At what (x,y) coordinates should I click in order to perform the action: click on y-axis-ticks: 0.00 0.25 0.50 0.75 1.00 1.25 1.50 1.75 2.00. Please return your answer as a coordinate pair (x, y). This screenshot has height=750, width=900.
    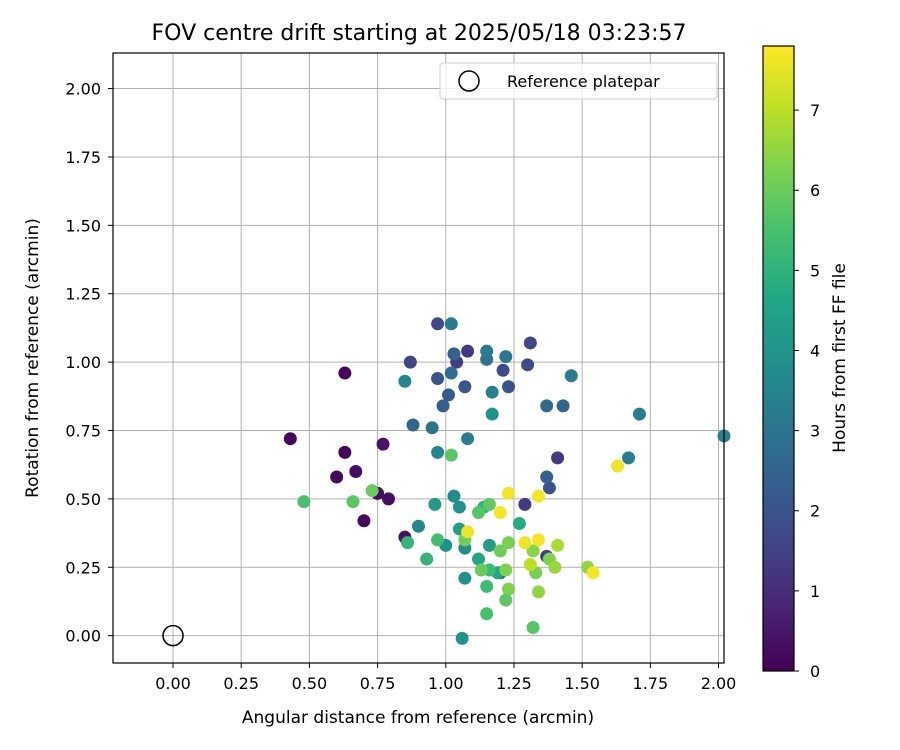
    Looking at the image, I should click on (89, 363).